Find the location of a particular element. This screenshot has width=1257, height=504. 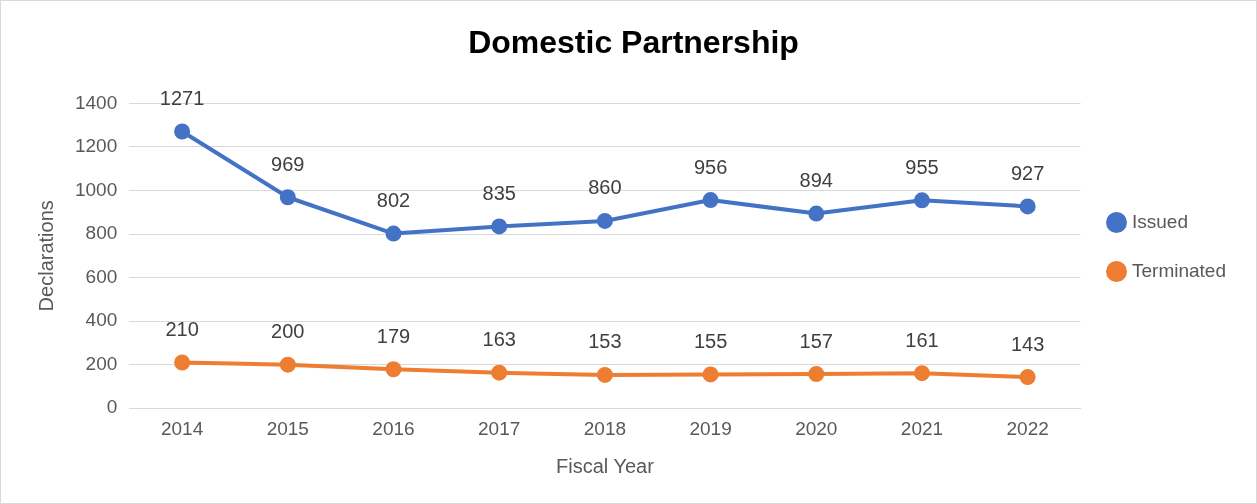

y-tick-label: 1000 is located at coordinates (96, 189).